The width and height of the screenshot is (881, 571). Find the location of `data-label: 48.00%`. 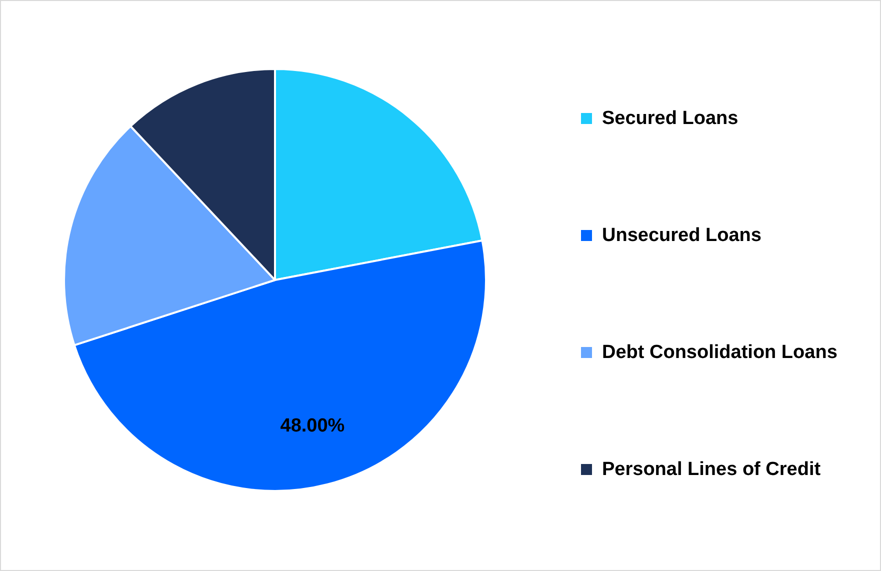

data-label: 48.00% is located at coordinates (312, 425).